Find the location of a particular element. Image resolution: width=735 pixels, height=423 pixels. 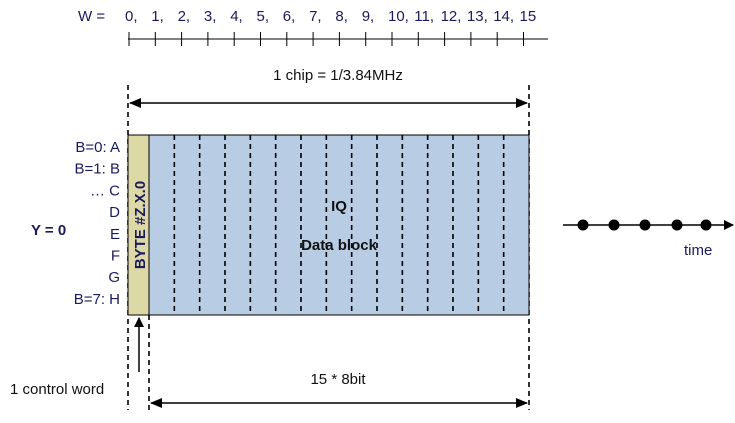

control-byte-label: BYTE #Z.X.0 is located at coordinates (140, 225).